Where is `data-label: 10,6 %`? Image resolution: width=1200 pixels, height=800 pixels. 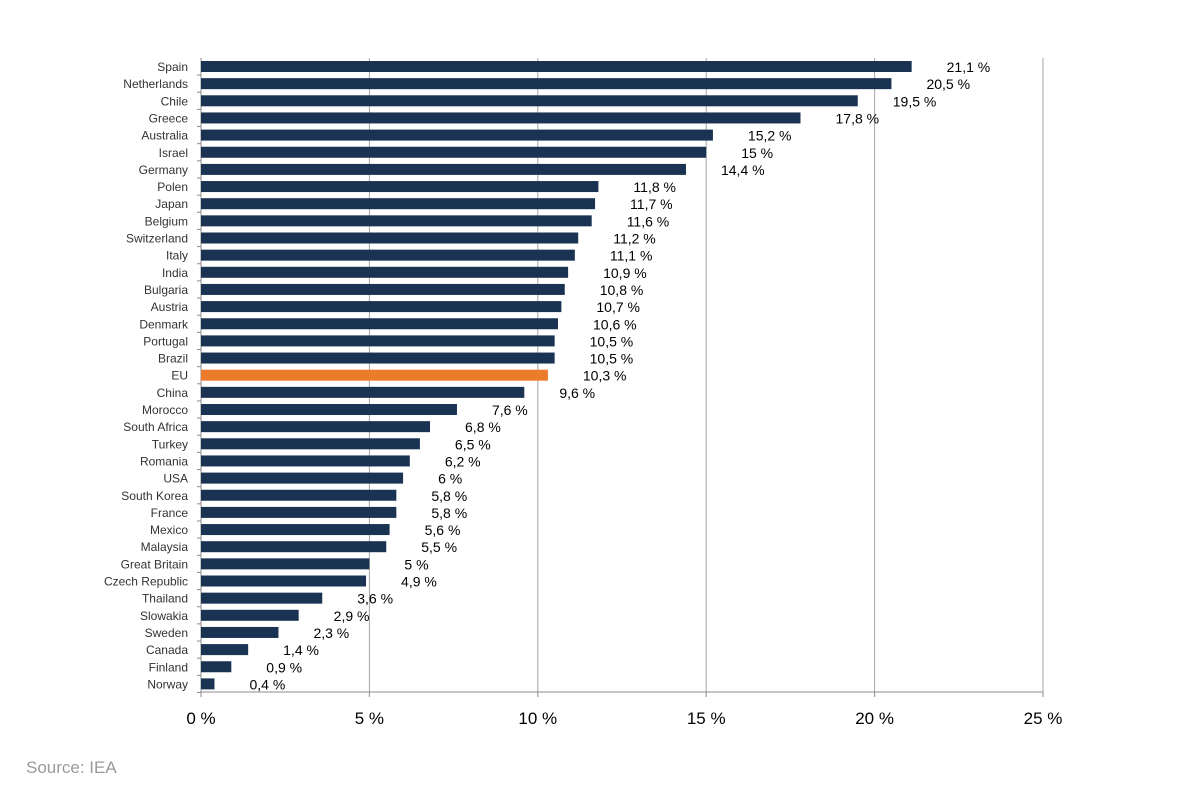 data-label: 10,6 % is located at coordinates (615, 324).